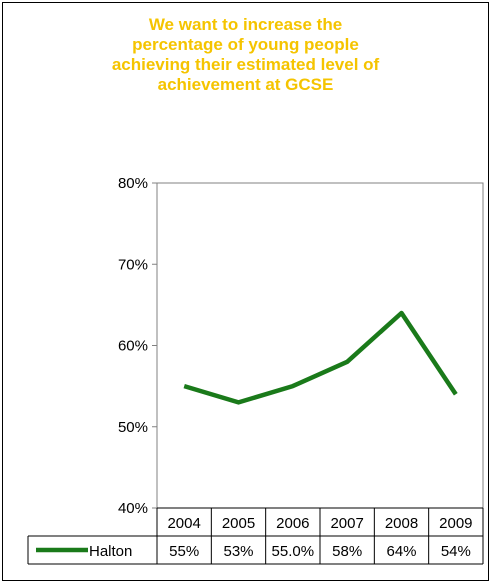 This screenshot has width=491, height=583. Describe the element at coordinates (455, 523) in the screenshot. I see `x-category-label: 2009` at that location.